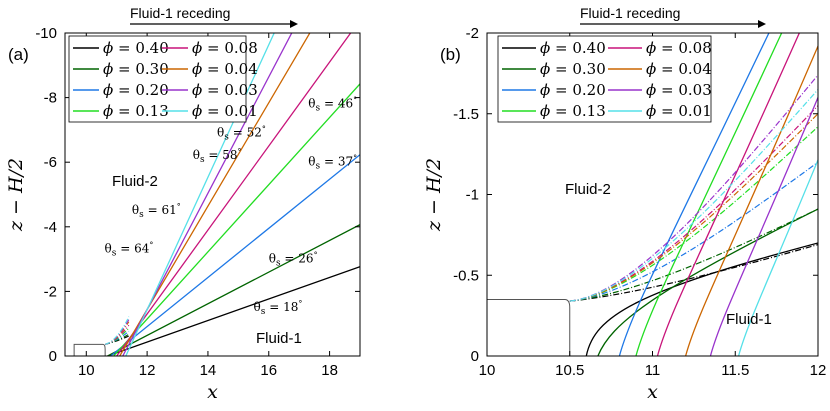 Image resolution: width=830 pixels, height=411 pixels. Describe the element at coordinates (160, 210) in the screenshot. I see `theta-eq: = 61` at that location.